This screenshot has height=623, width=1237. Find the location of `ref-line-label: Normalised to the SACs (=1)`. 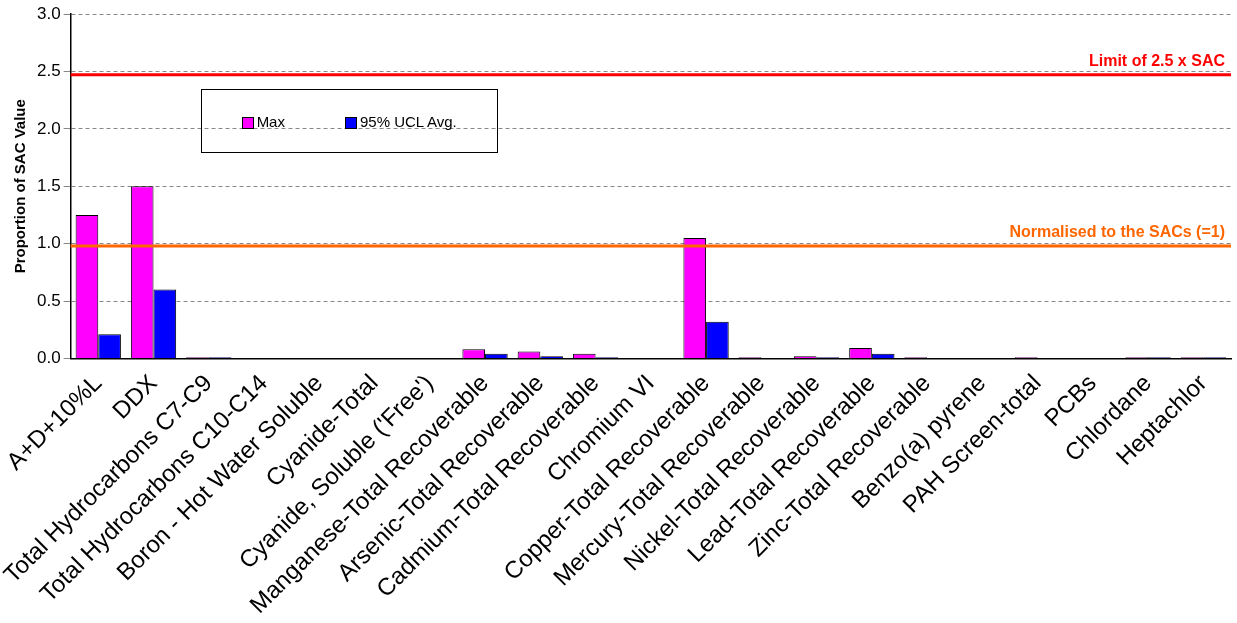

ref-line-label: Normalised to the SACs (=1) is located at coordinates (1117, 232).